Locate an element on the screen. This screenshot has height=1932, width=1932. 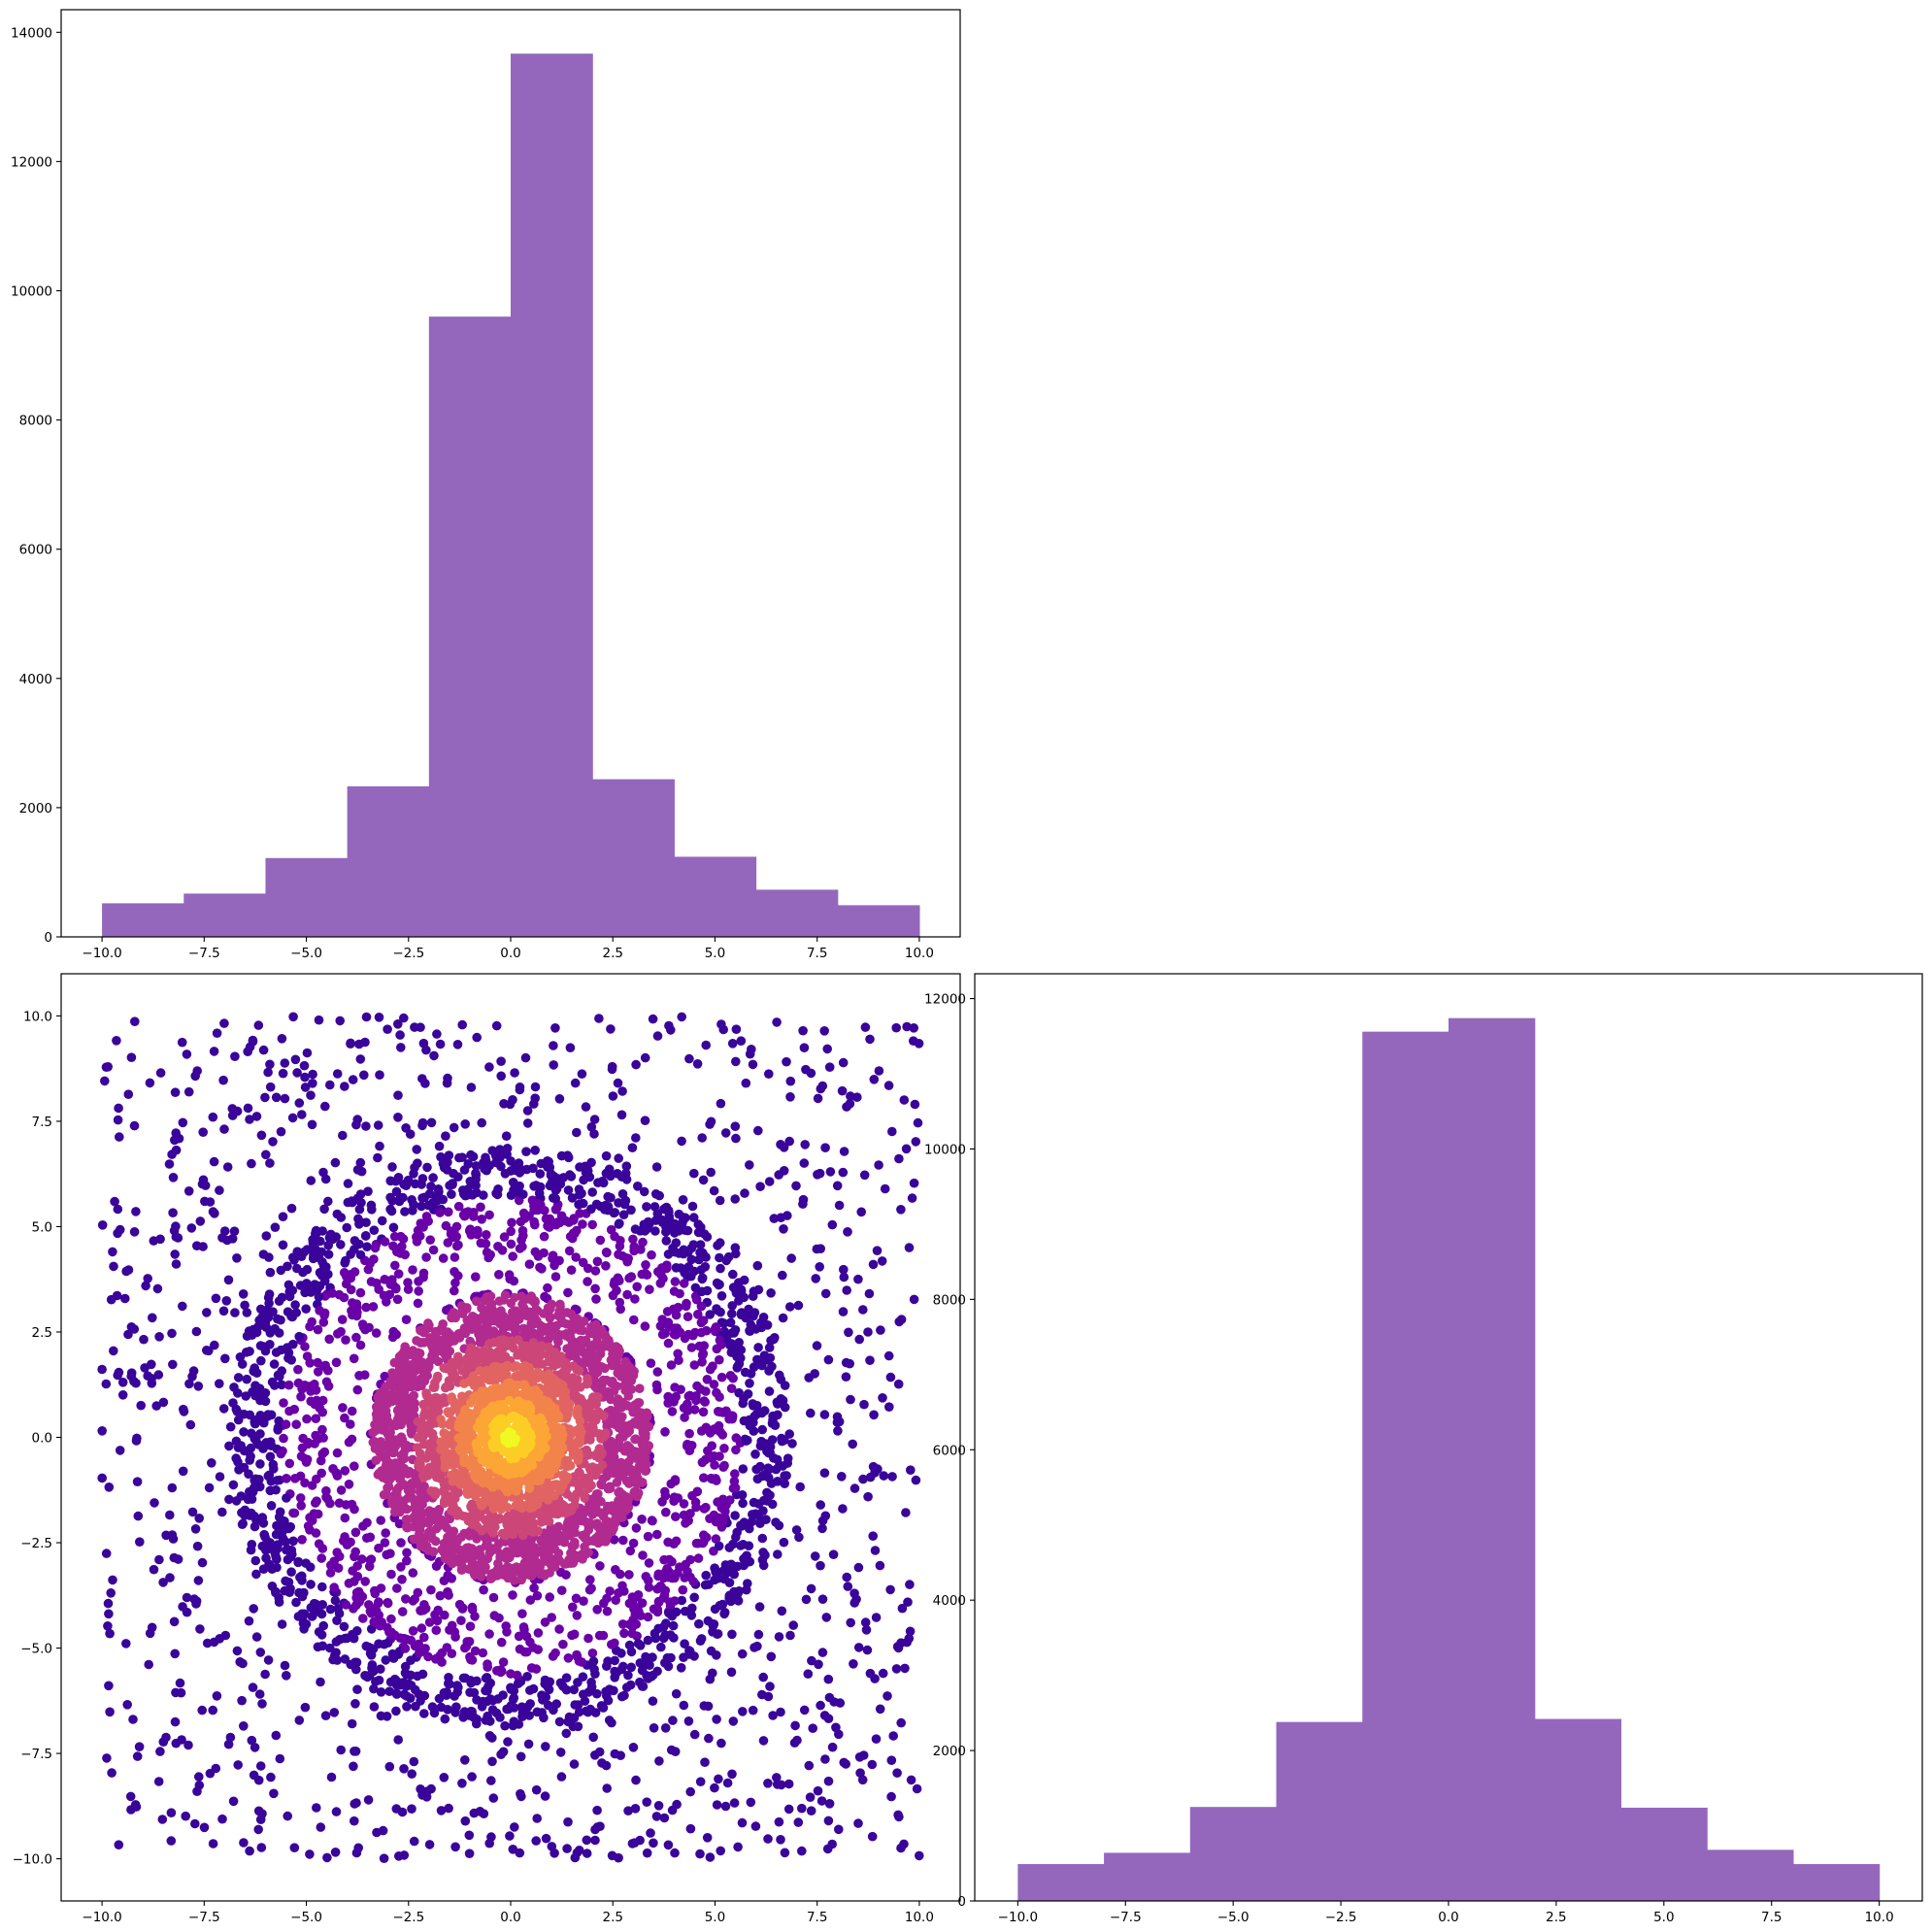
x-histogram-bar is located at coordinates (633, 858).